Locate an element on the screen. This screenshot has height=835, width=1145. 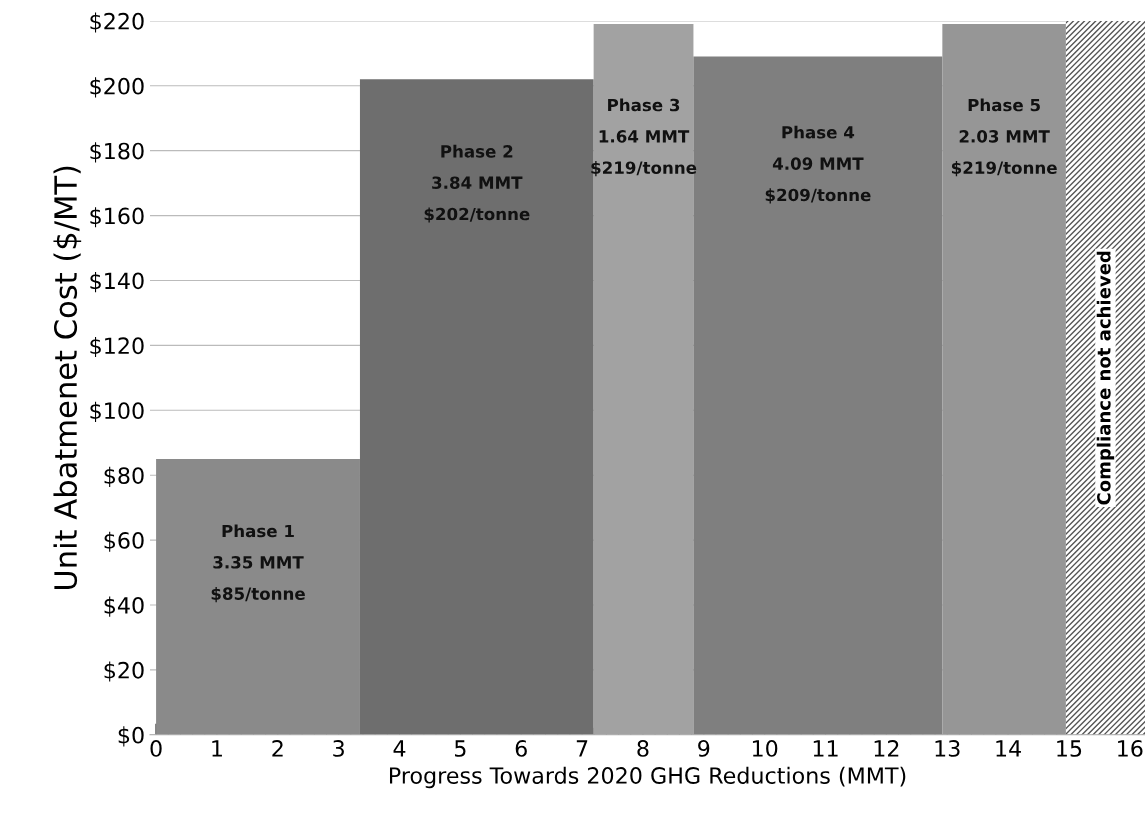
y-tick-label: $220 is located at coordinates (117, 22).